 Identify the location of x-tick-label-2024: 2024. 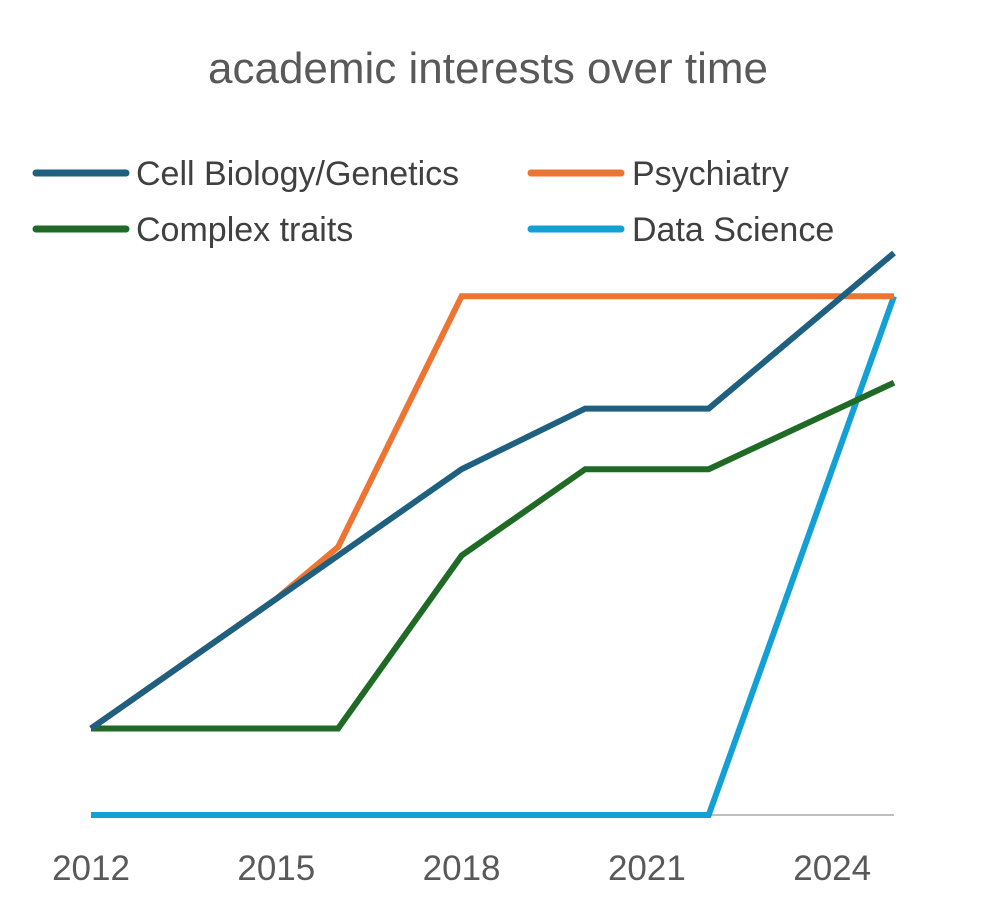
(832, 868).